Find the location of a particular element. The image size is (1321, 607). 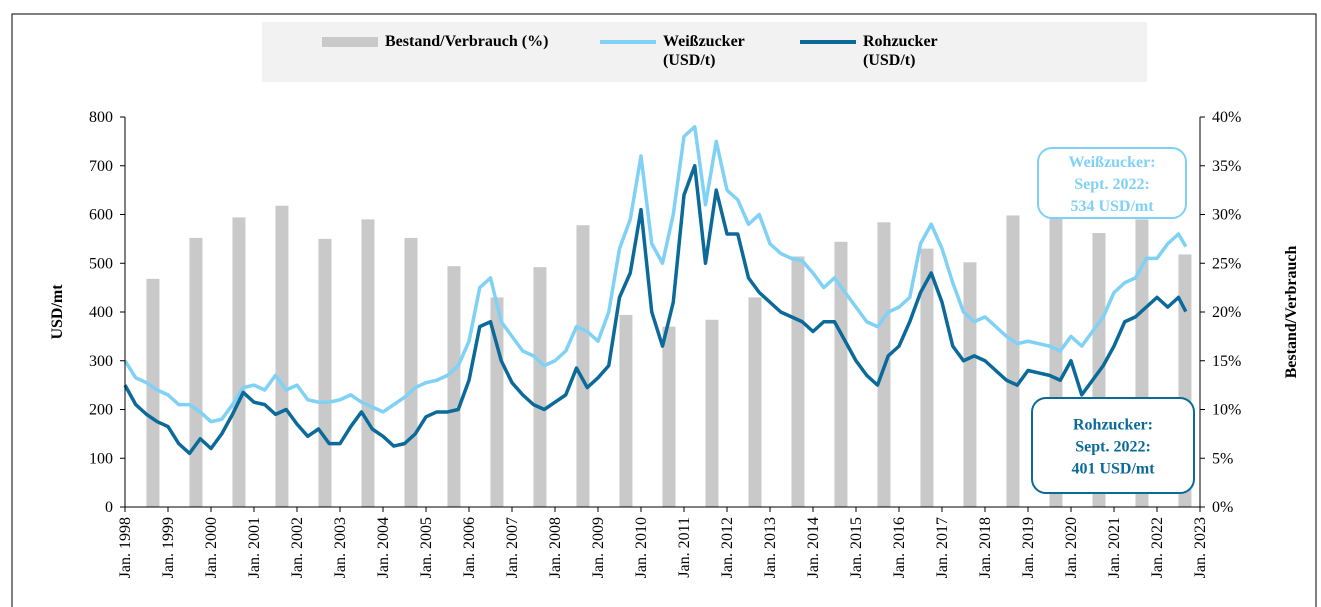

x-tick-label: Jan. 2020 is located at coordinates (1071, 547).